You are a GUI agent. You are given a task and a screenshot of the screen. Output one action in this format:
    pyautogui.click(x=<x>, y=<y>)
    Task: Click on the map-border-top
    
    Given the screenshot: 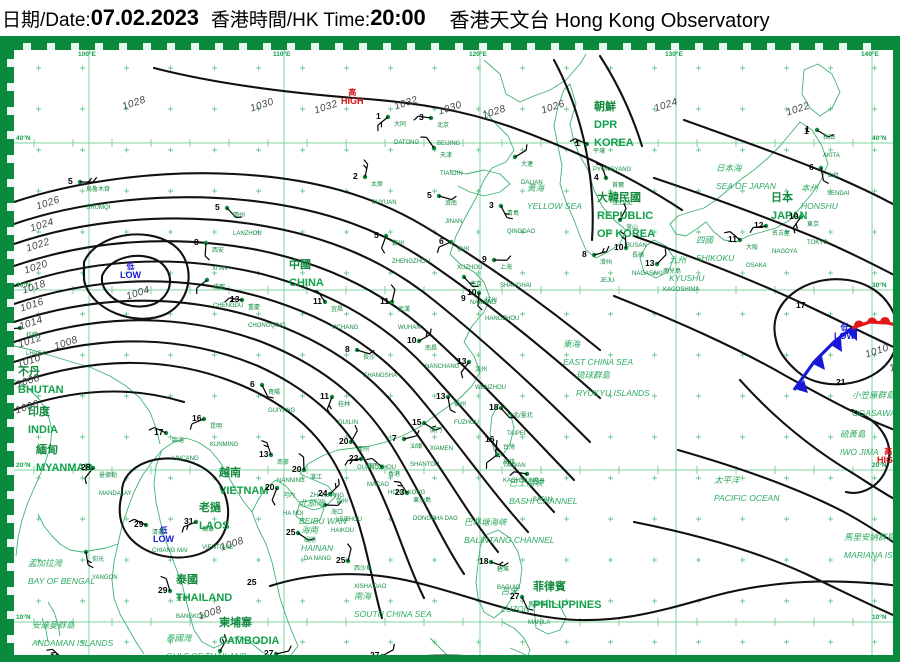 What is the action you would take?
    pyautogui.click(x=450, y=46)
    